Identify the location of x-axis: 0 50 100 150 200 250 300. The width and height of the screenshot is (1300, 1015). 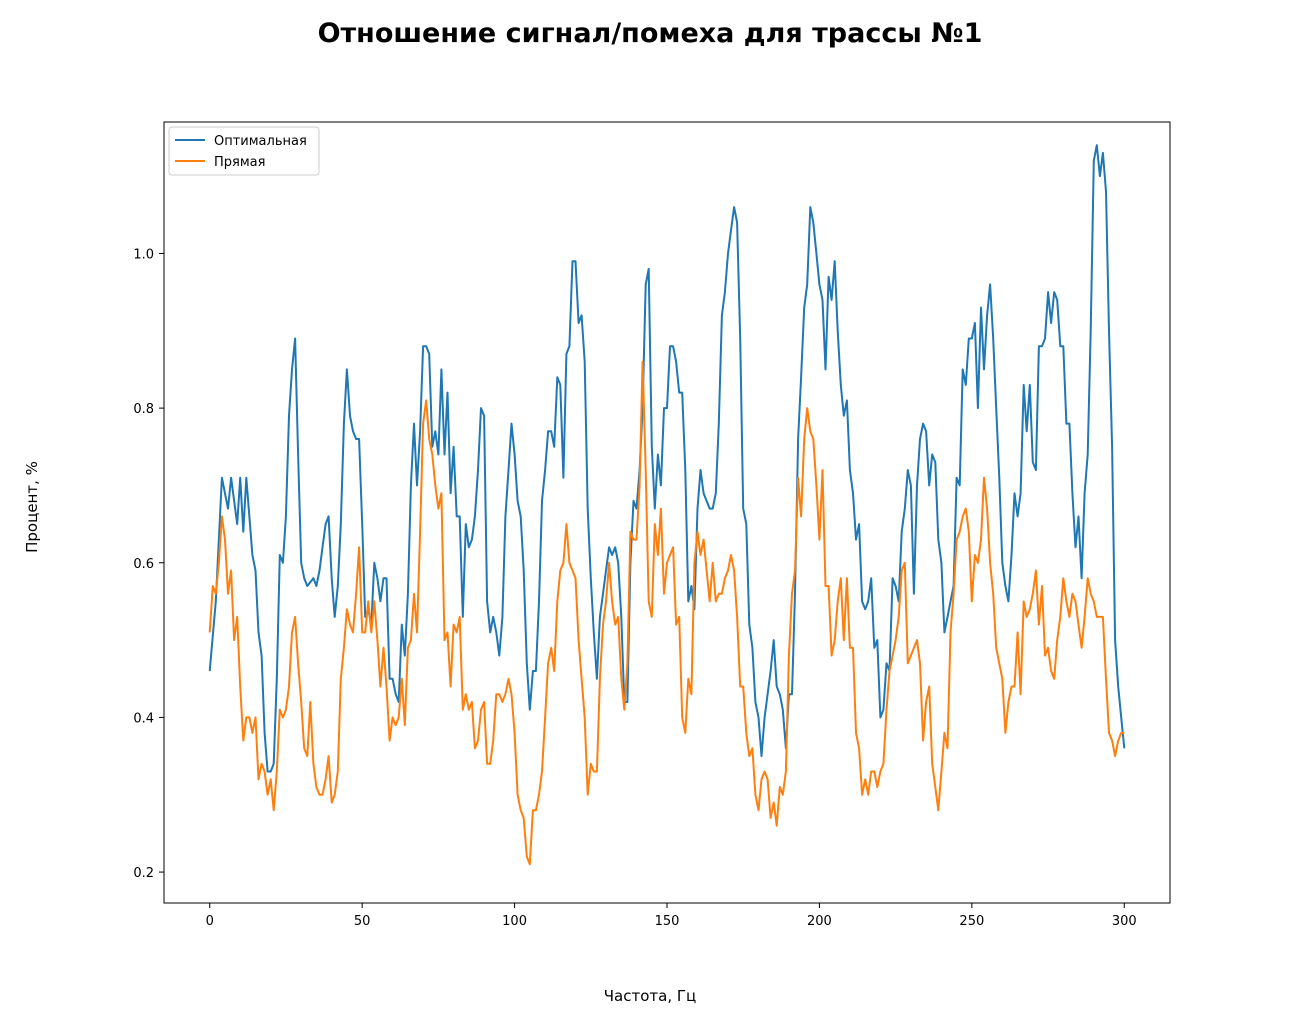
(671, 916).